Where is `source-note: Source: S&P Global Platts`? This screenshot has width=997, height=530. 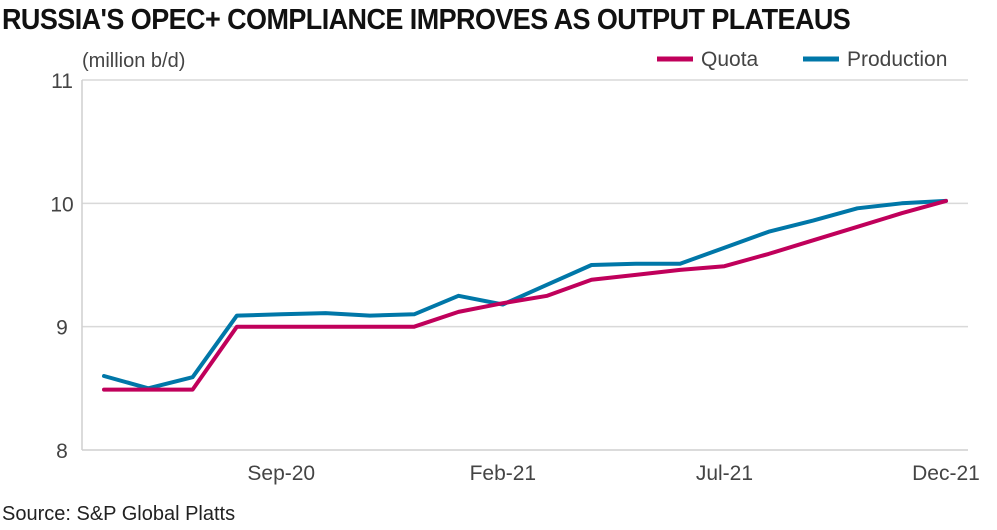 source-note: Source: S&P Global Platts is located at coordinates (119, 514).